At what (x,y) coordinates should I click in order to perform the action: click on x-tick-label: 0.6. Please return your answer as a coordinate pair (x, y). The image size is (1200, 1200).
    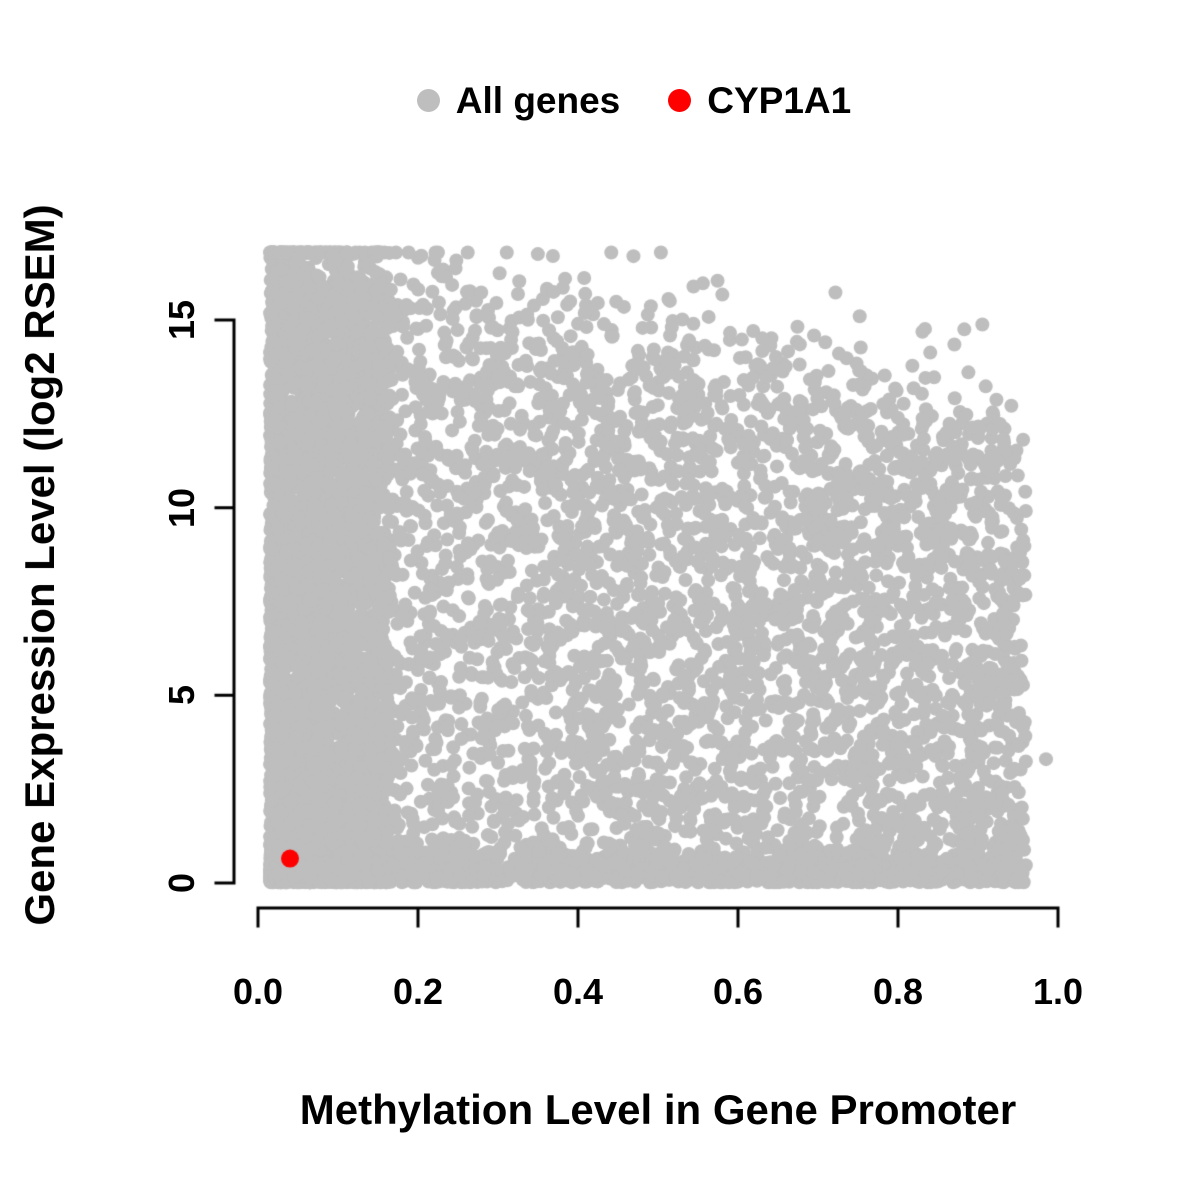
    Looking at the image, I should click on (738, 991).